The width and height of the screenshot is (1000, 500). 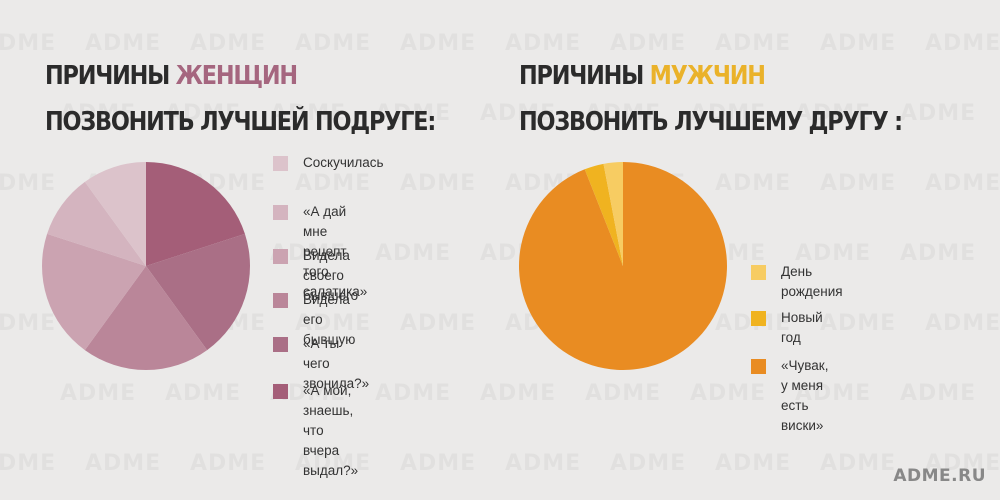 I want to click on women-legend-item: «А мой, знаешь, что вчера выдал?», so click(x=316, y=432).